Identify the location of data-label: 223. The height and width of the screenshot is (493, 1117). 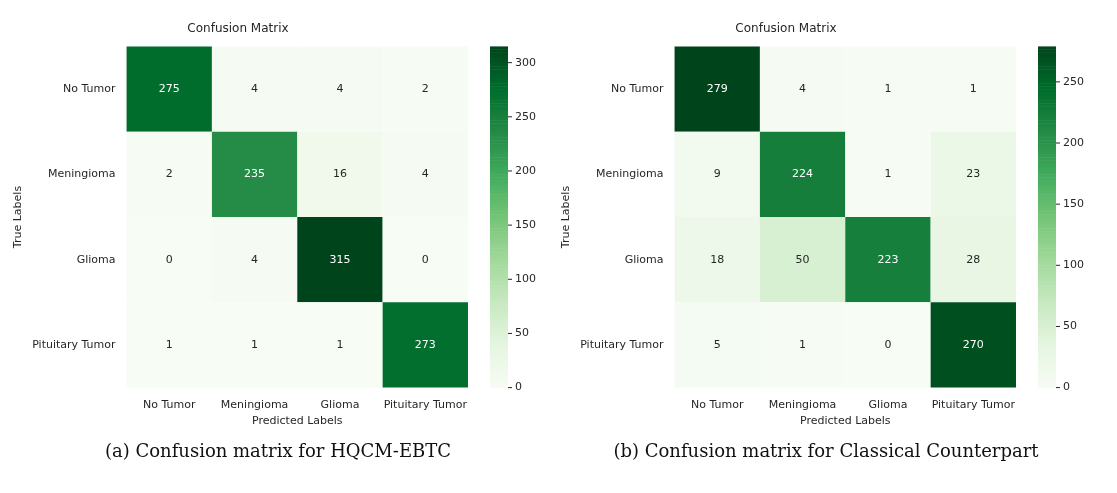
(888, 259).